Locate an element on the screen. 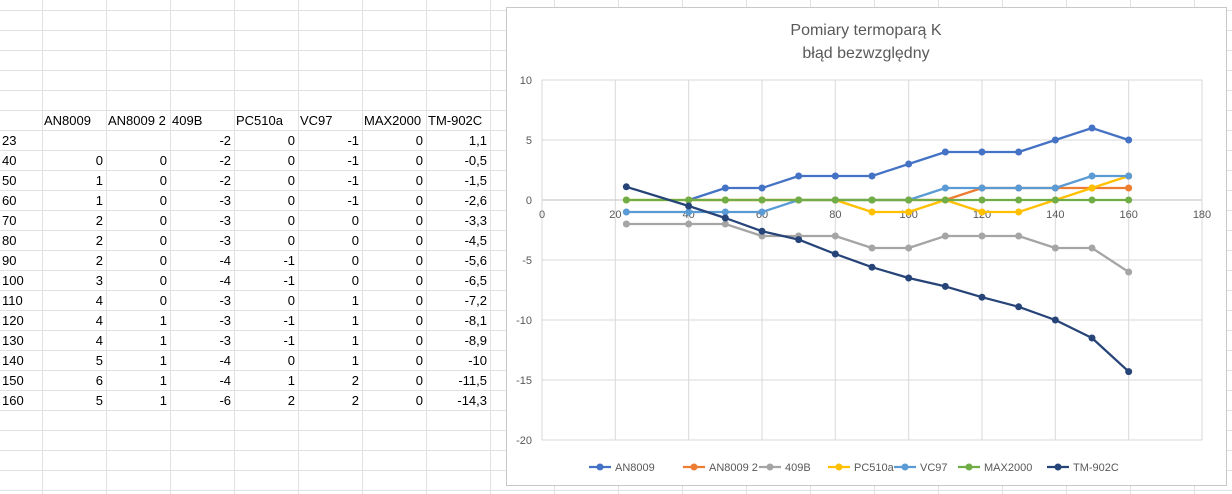 The height and width of the screenshot is (494, 1232). column-header-cell: AN8009 is located at coordinates (67, 120).